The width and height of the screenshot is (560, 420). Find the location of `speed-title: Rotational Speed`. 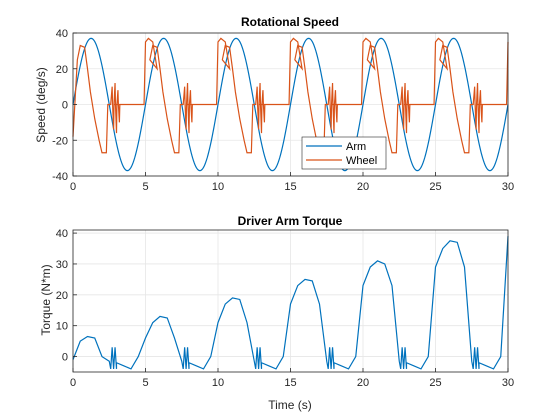

speed-title: Rotational Speed is located at coordinates (290, 22).